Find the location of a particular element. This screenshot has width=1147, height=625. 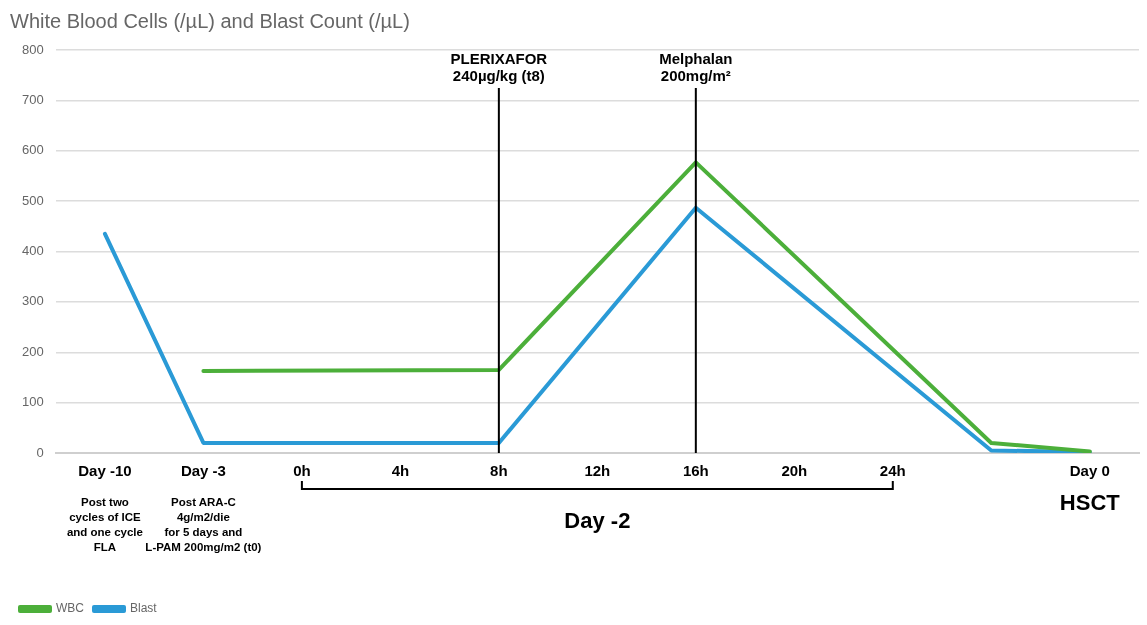

text: Post ARA-C 4g/m2/die for 5 days and L-PAM 200mg/m2 (t0) is located at coordinates (203, 524).